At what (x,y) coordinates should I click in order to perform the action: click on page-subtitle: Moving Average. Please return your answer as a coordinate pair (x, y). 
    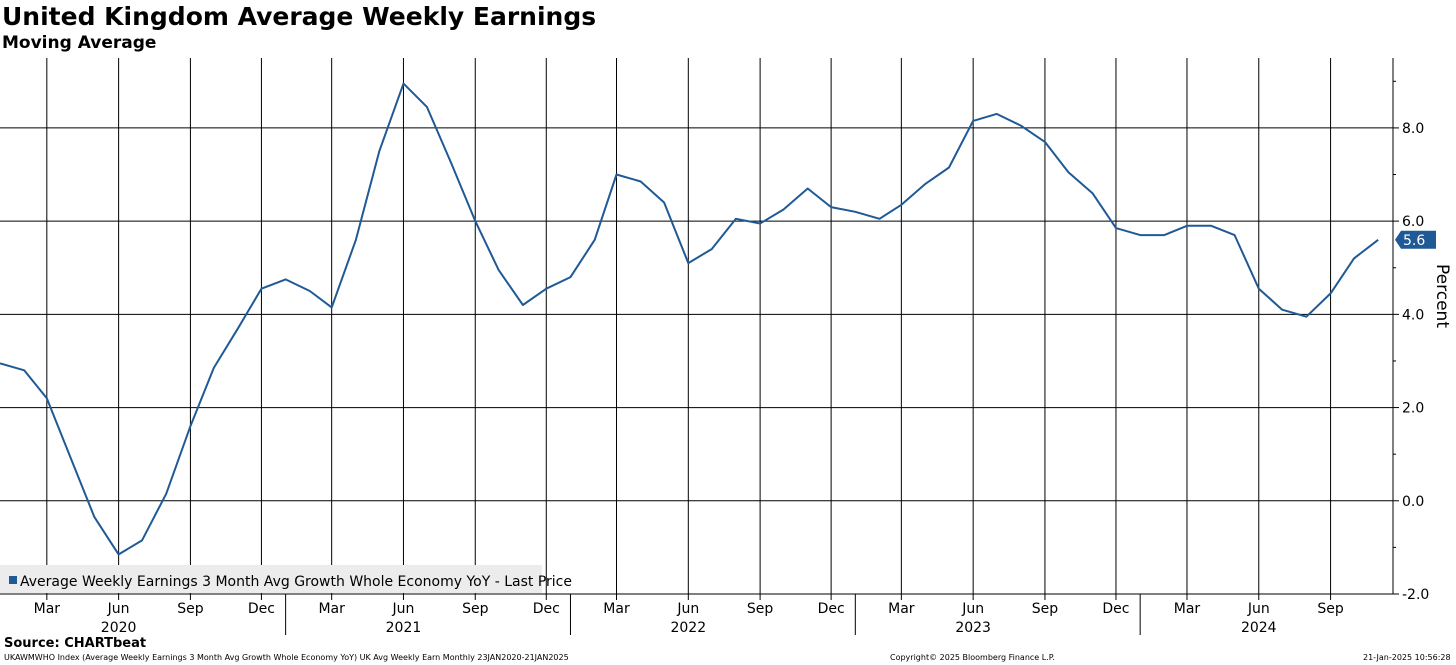
    Looking at the image, I should click on (79, 43).